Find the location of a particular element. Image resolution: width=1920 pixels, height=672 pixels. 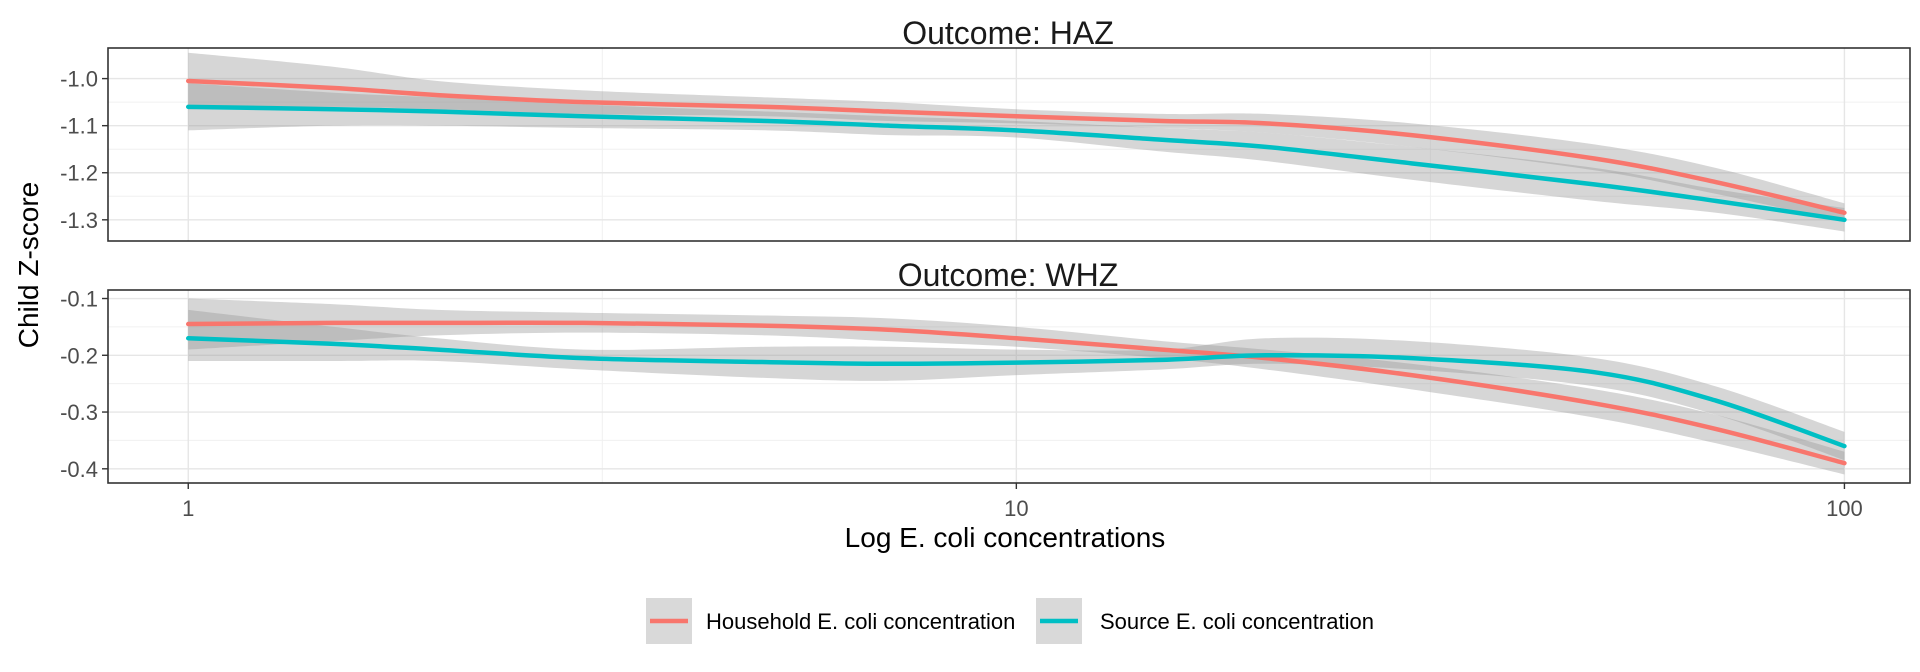

legend-item-0: Household E. coli concentration is located at coordinates (830, 621).